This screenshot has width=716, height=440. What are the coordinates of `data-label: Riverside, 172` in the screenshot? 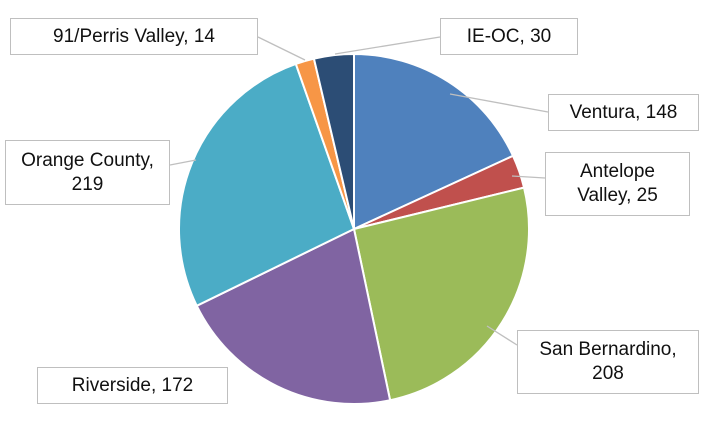 It's located at (132, 385).